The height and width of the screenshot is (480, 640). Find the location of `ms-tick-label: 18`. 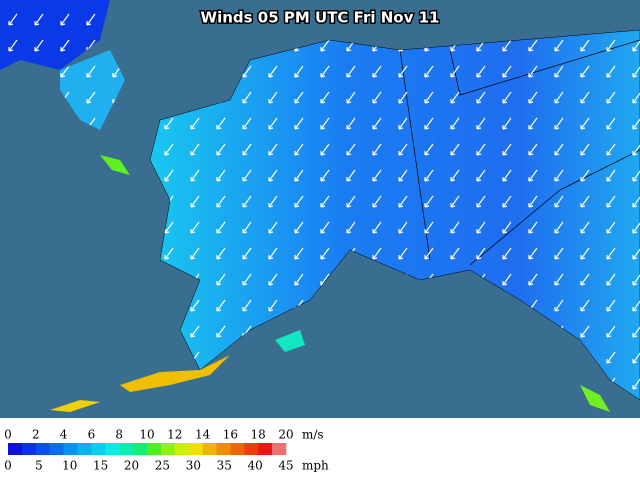

ms-tick-label: 18 is located at coordinates (258, 435).